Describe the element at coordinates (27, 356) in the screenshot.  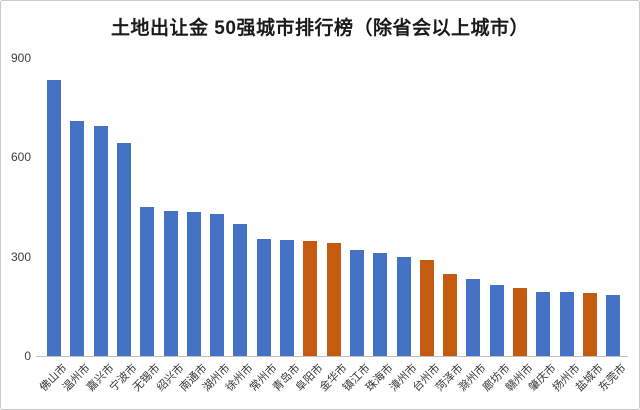
I see `y-tick-label: 0` at that location.